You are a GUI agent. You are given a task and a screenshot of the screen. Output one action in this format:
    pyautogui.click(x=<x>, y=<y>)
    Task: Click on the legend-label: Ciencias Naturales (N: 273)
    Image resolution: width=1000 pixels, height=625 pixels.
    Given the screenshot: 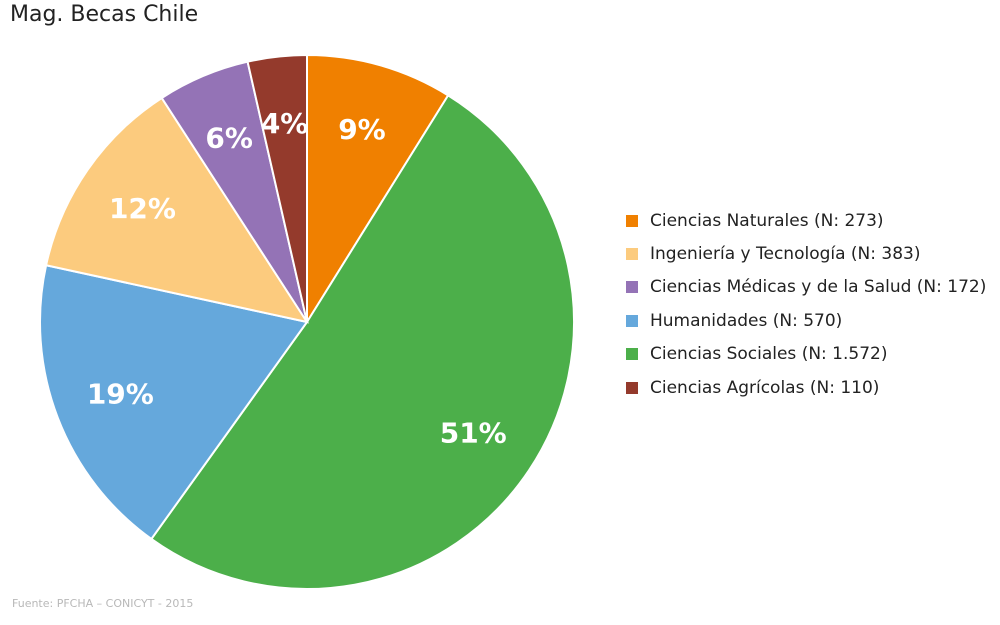 What is the action you would take?
    pyautogui.click(x=767, y=220)
    